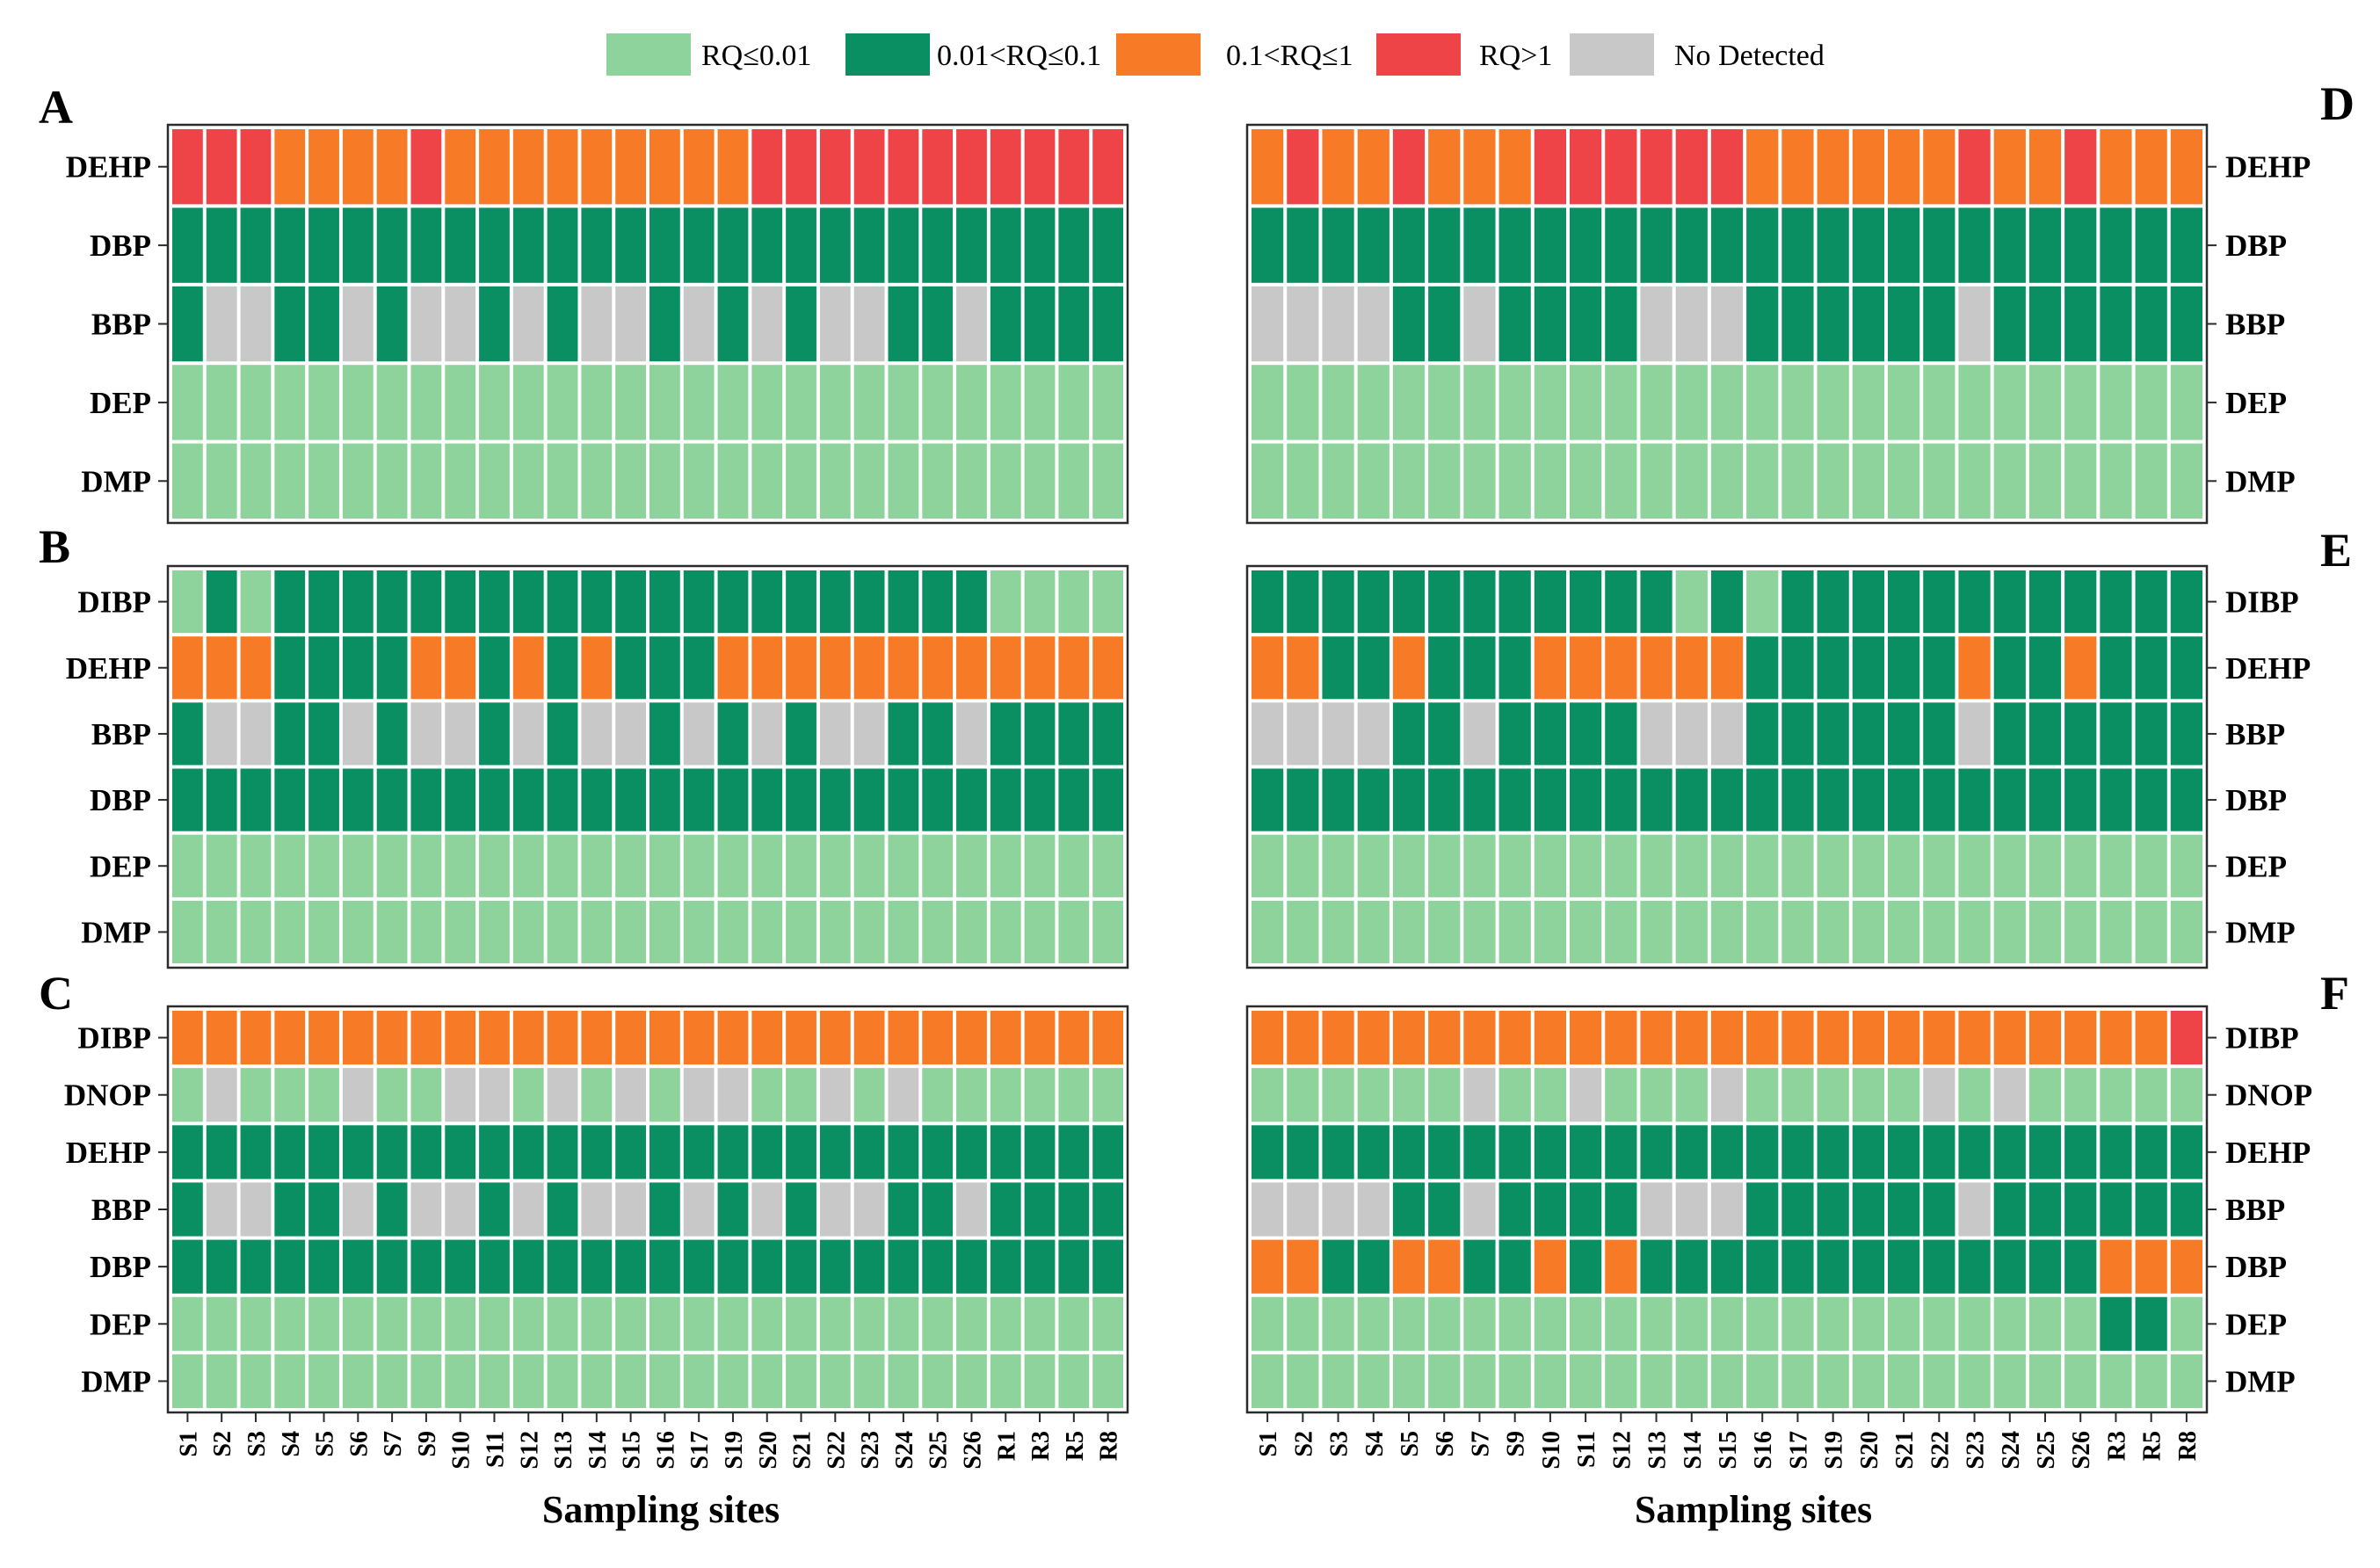 Image resolution: width=2380 pixels, height=1568 pixels. Describe the element at coordinates (1753, 1509) in the screenshot. I see `x-axis-title: Sampling sites` at that location.